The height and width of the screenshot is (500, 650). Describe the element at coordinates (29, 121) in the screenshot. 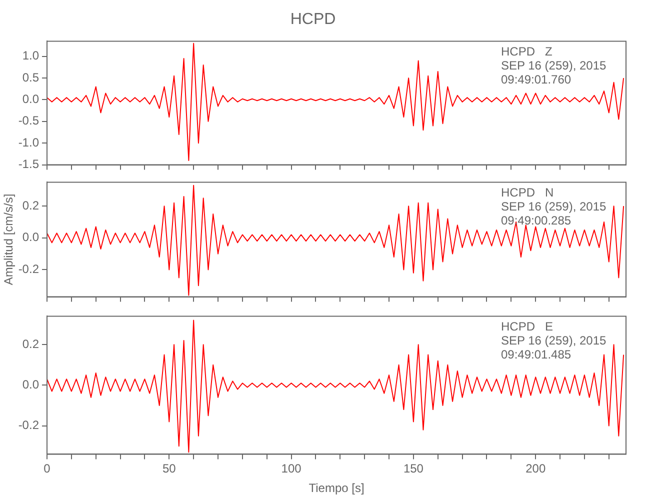

I see `y-tick-label: -0.5` at that location.